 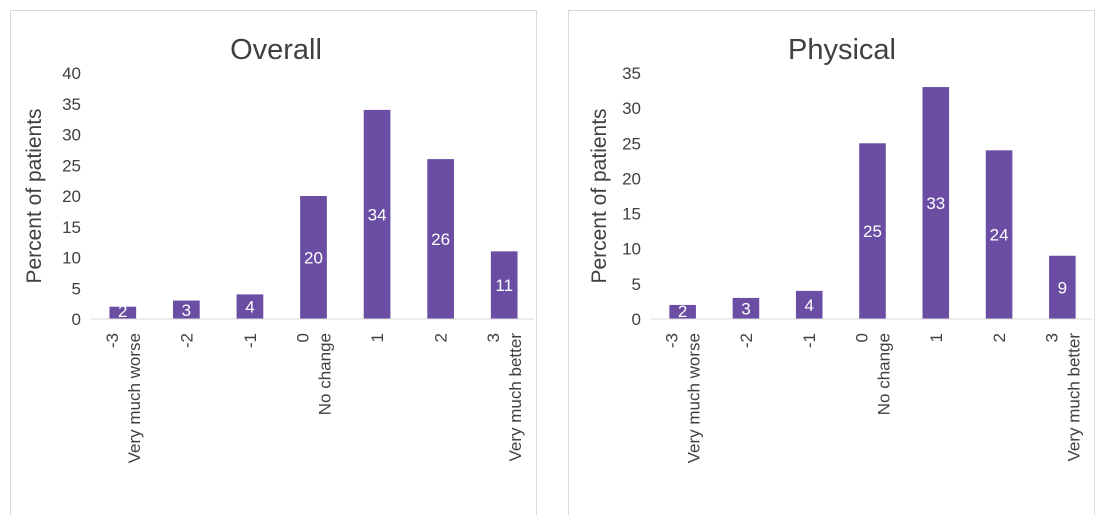 I want to click on chart-title: Overall, so click(x=276, y=50).